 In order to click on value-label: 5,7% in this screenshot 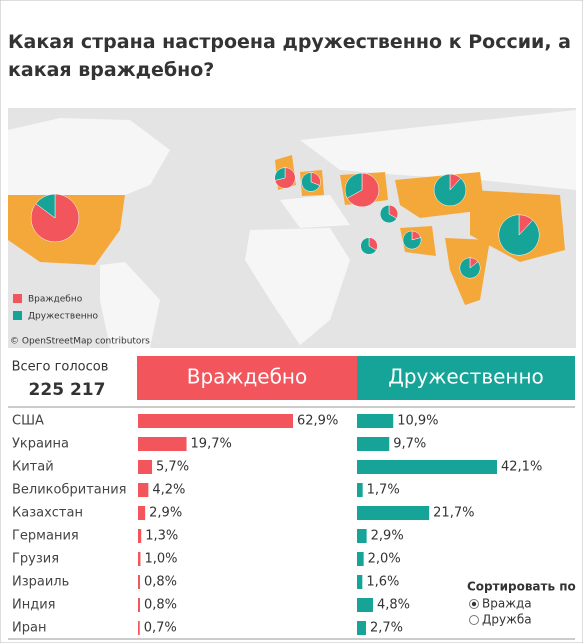, I will do `click(172, 467)`.